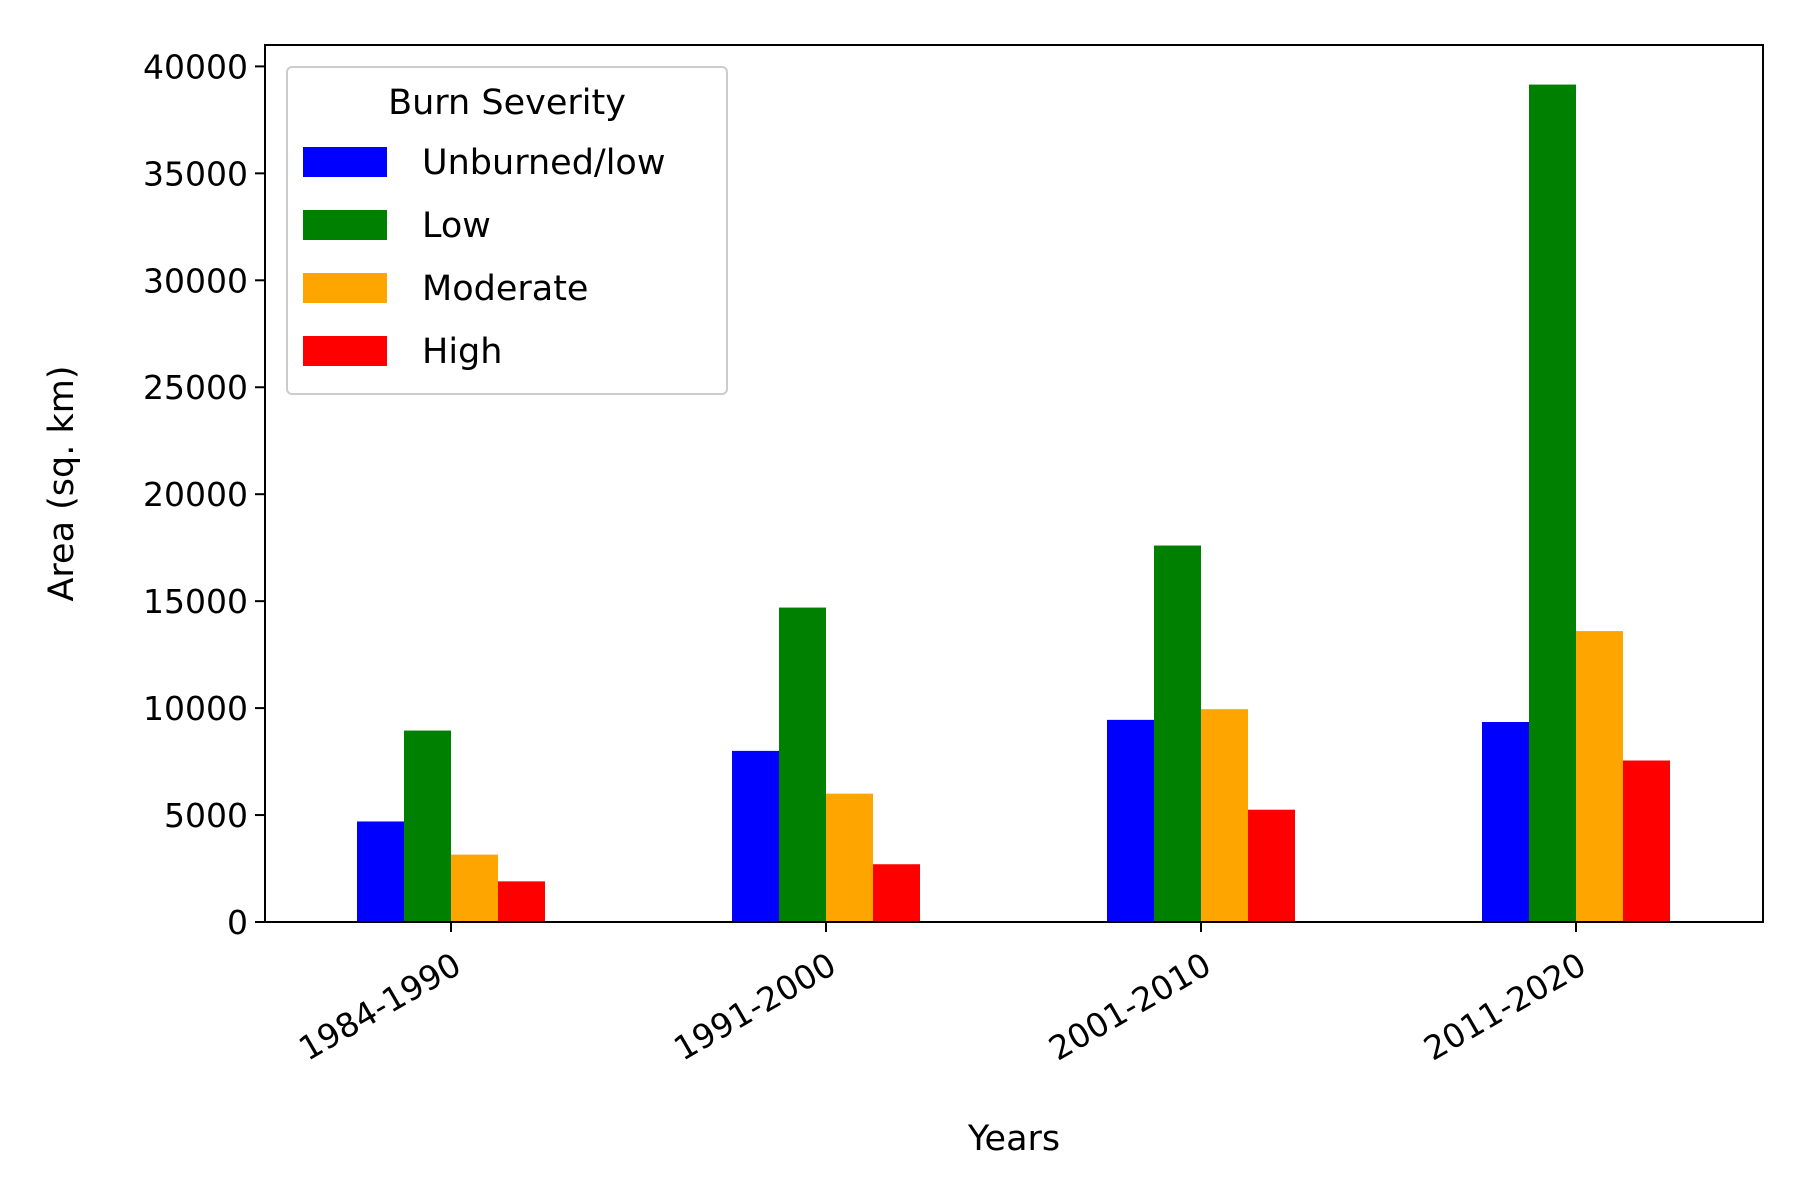  Describe the element at coordinates (379, 1007) in the screenshot. I see `x-tick-label: 1984-1990` at that location.